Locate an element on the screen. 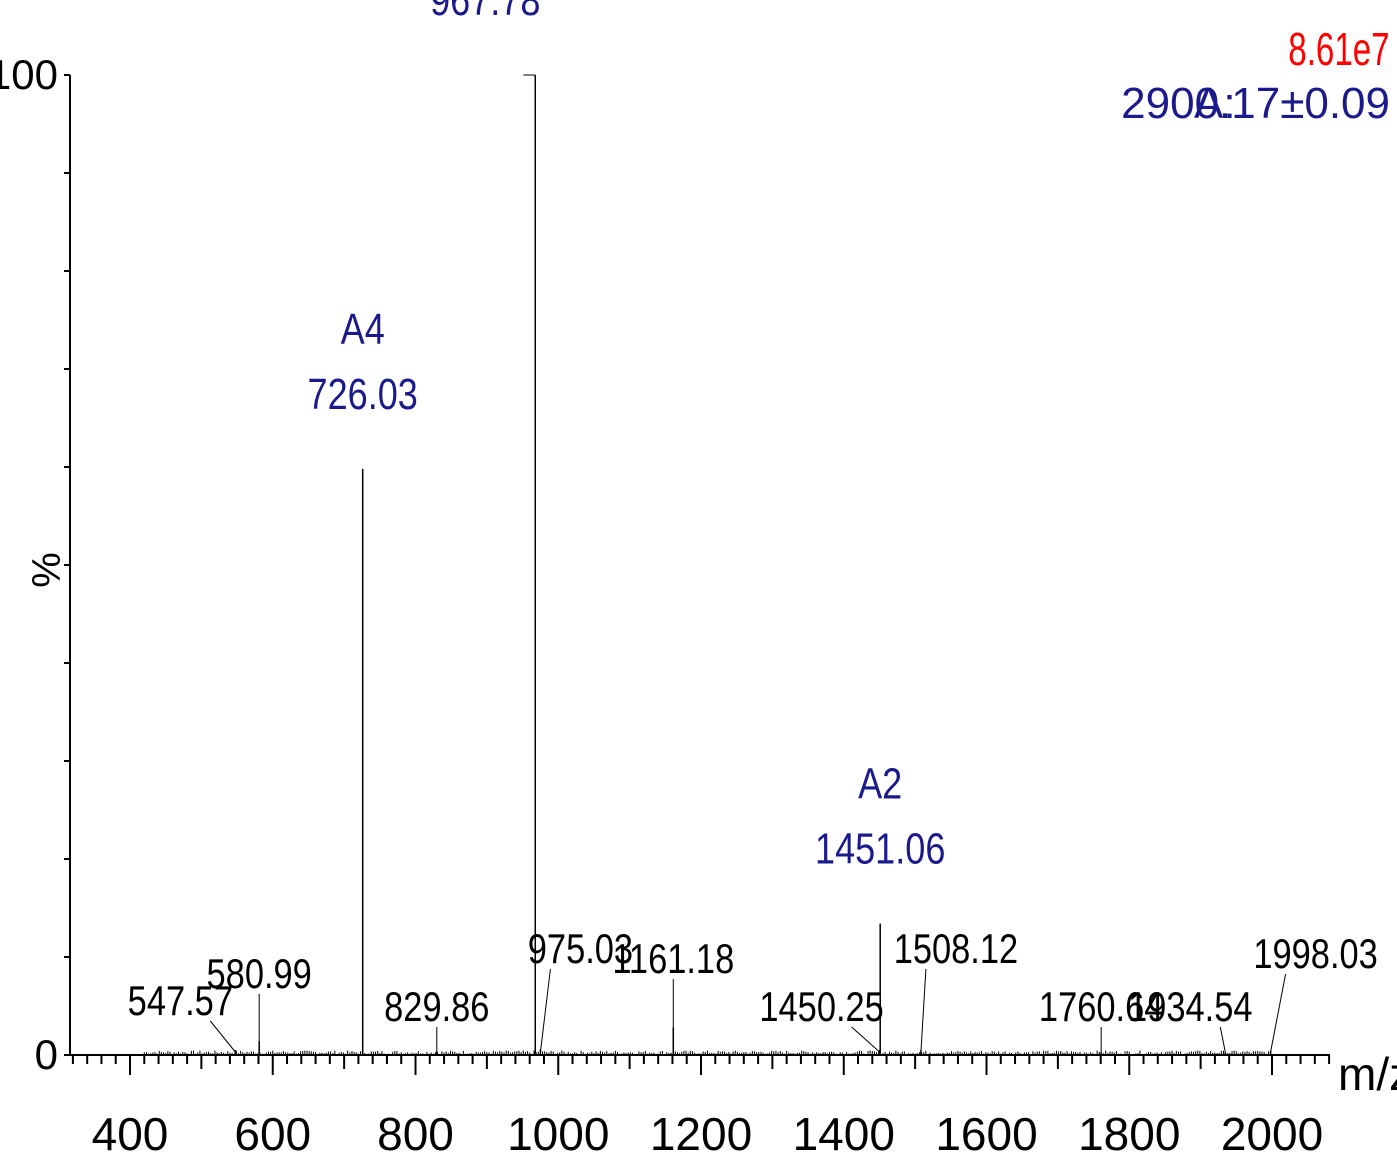 This screenshot has height=1165, width=1397. x-tick-label: 2000 is located at coordinates (1272, 1134).